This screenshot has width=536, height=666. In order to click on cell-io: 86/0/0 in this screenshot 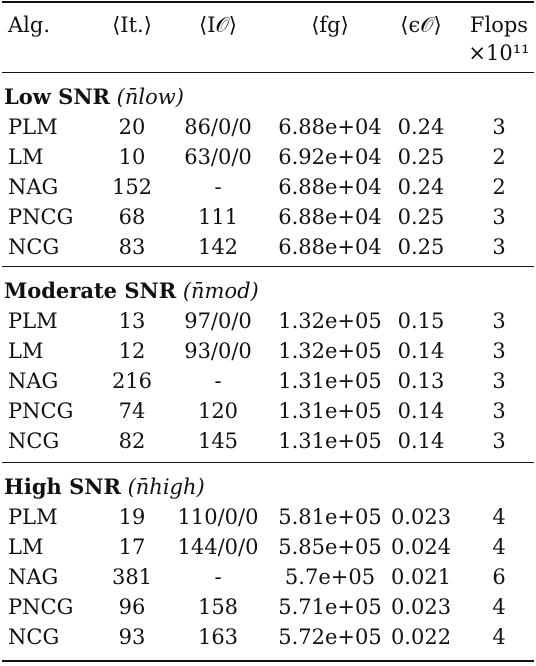, I will do `click(218, 127)`.